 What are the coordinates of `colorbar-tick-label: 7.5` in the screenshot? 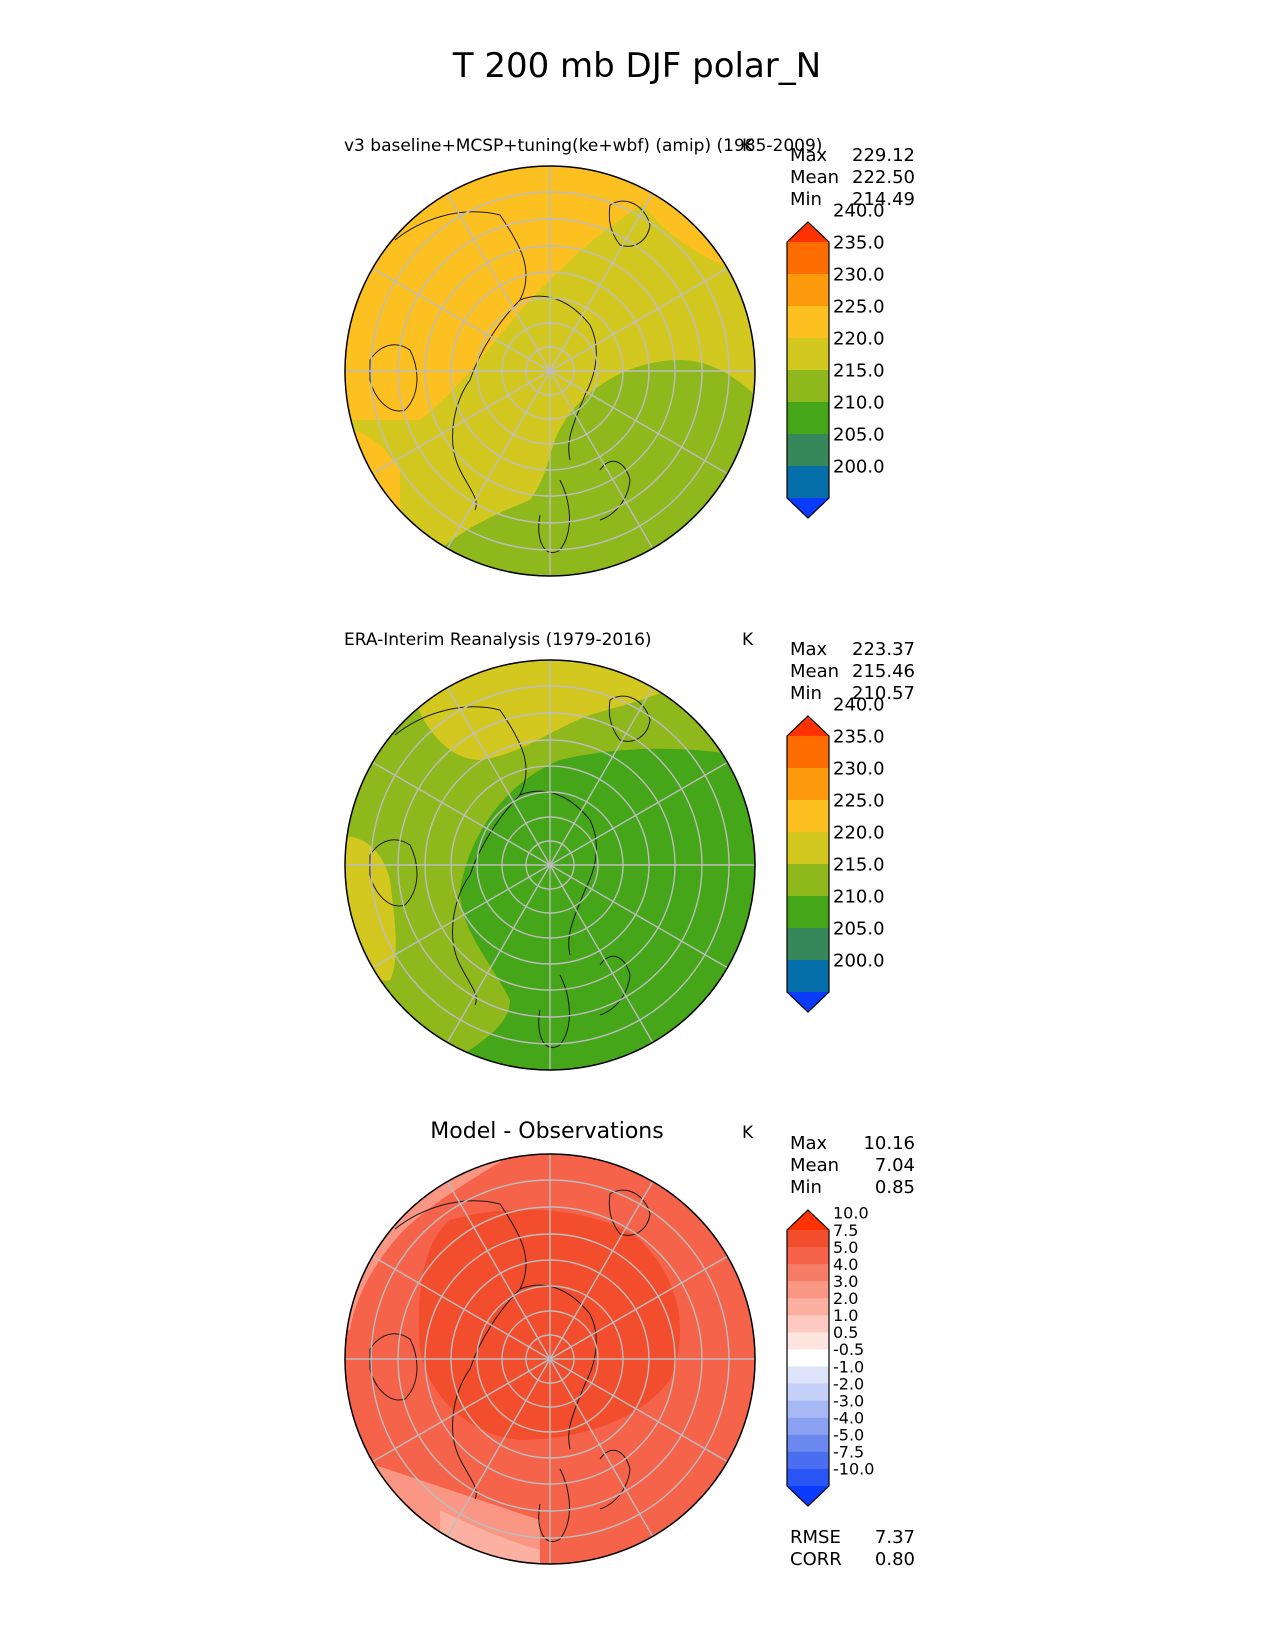 It's located at (845, 1230).